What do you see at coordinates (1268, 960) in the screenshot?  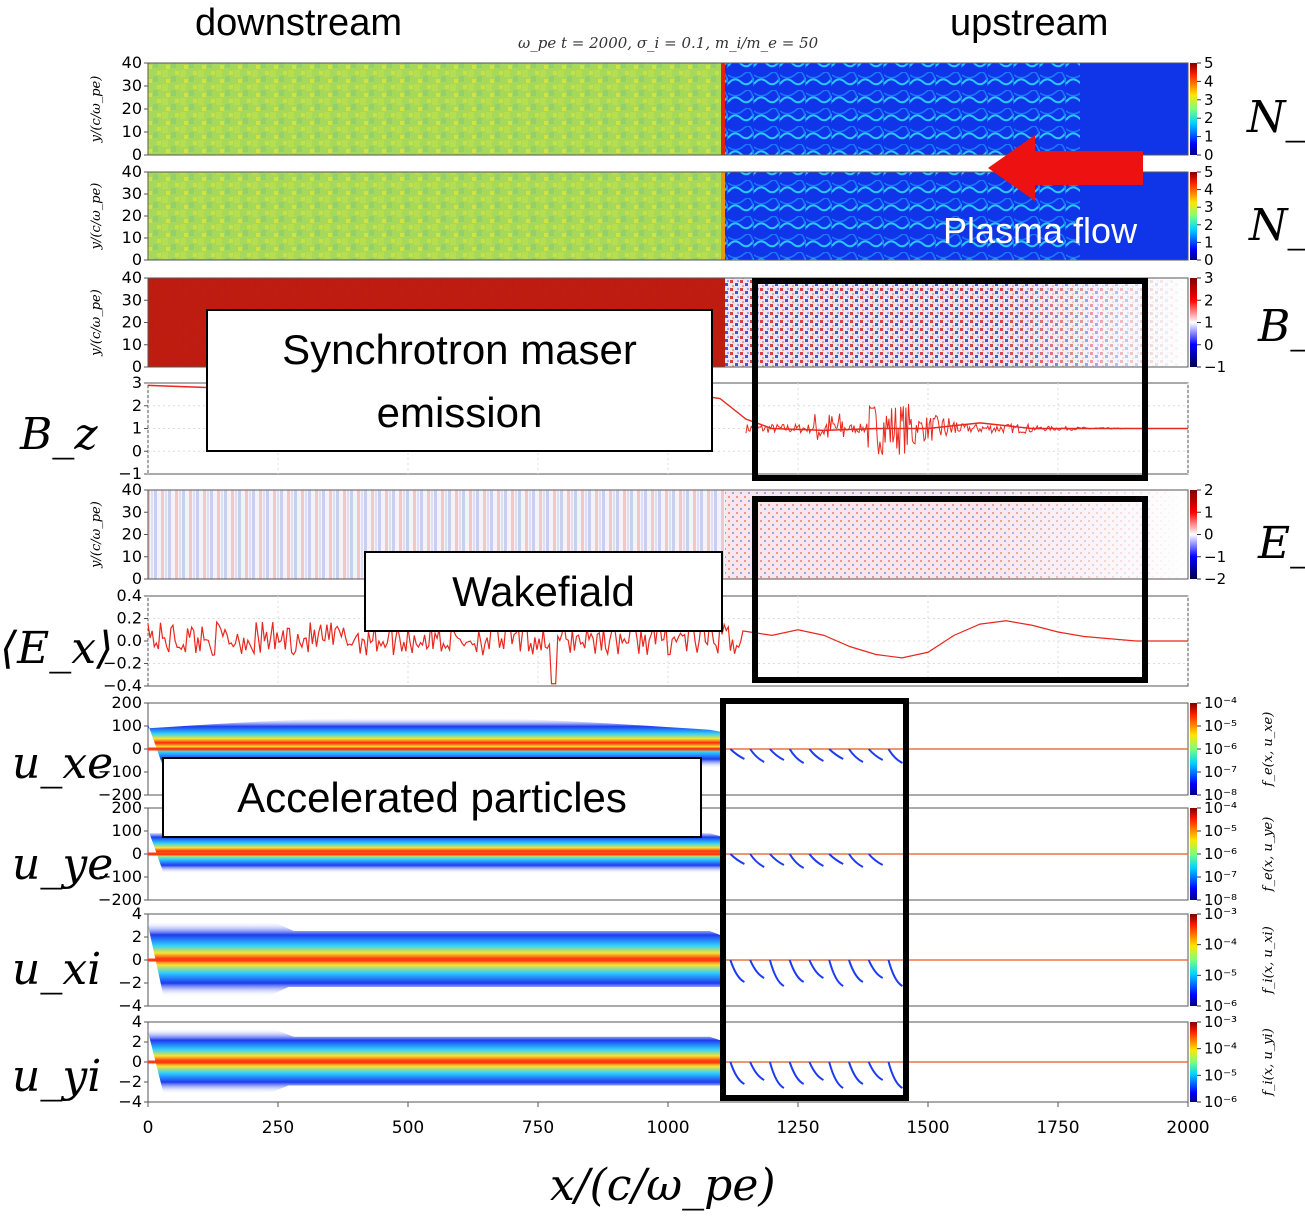 I see `colorbar-label: f_i(x, u_xi)` at bounding box center [1268, 960].